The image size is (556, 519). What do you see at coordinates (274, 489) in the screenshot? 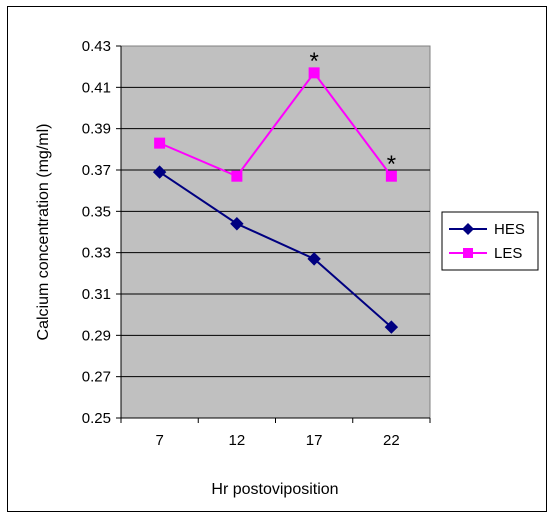
I see `x-axis-label: Hr postoviposition` at bounding box center [274, 489].